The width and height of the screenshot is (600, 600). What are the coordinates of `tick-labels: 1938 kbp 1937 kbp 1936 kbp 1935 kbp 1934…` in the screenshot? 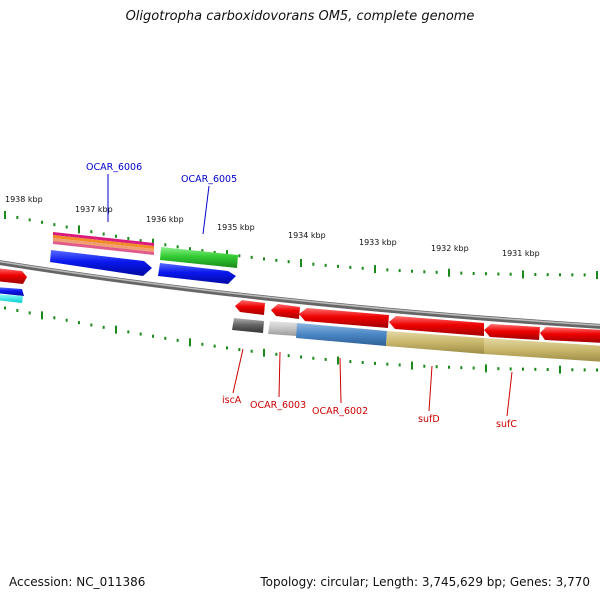 It's located at (272, 226).